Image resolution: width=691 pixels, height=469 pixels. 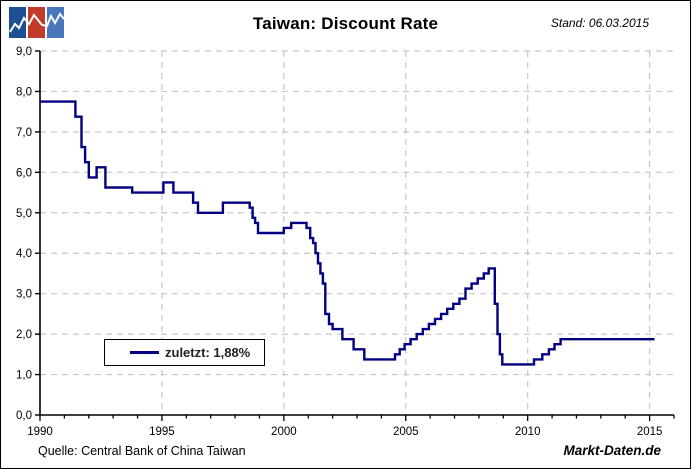 What do you see at coordinates (208, 352) in the screenshot?
I see `legend-label: zuletzt: 1,88%` at bounding box center [208, 352].